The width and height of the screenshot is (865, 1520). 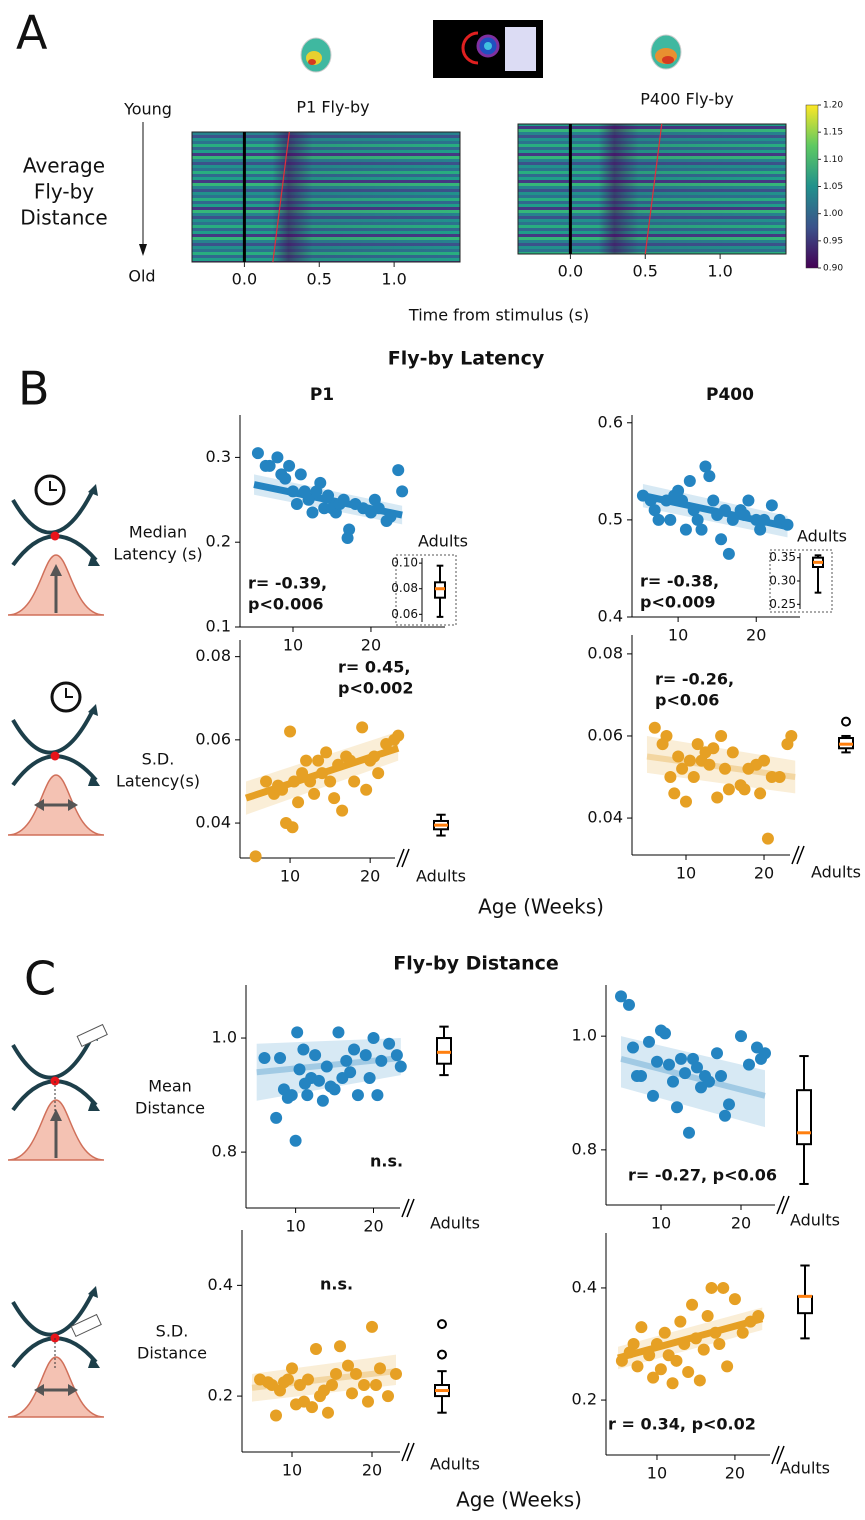 I want to click on ruler-icon, so click(x=92, y=1035).